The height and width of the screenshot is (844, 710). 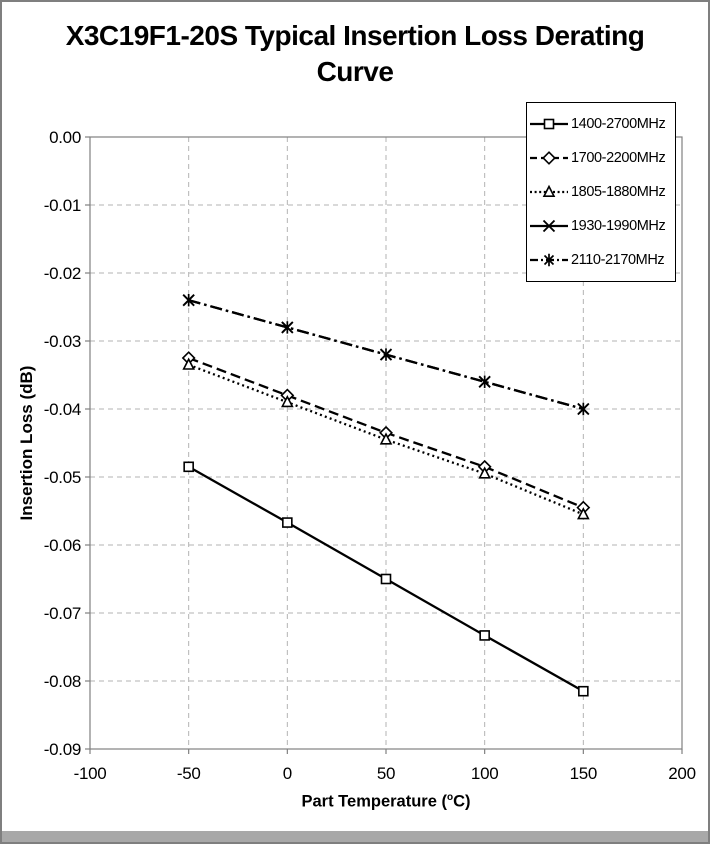 What do you see at coordinates (355, 836) in the screenshot?
I see `bottom-scroll-bar` at bounding box center [355, 836].